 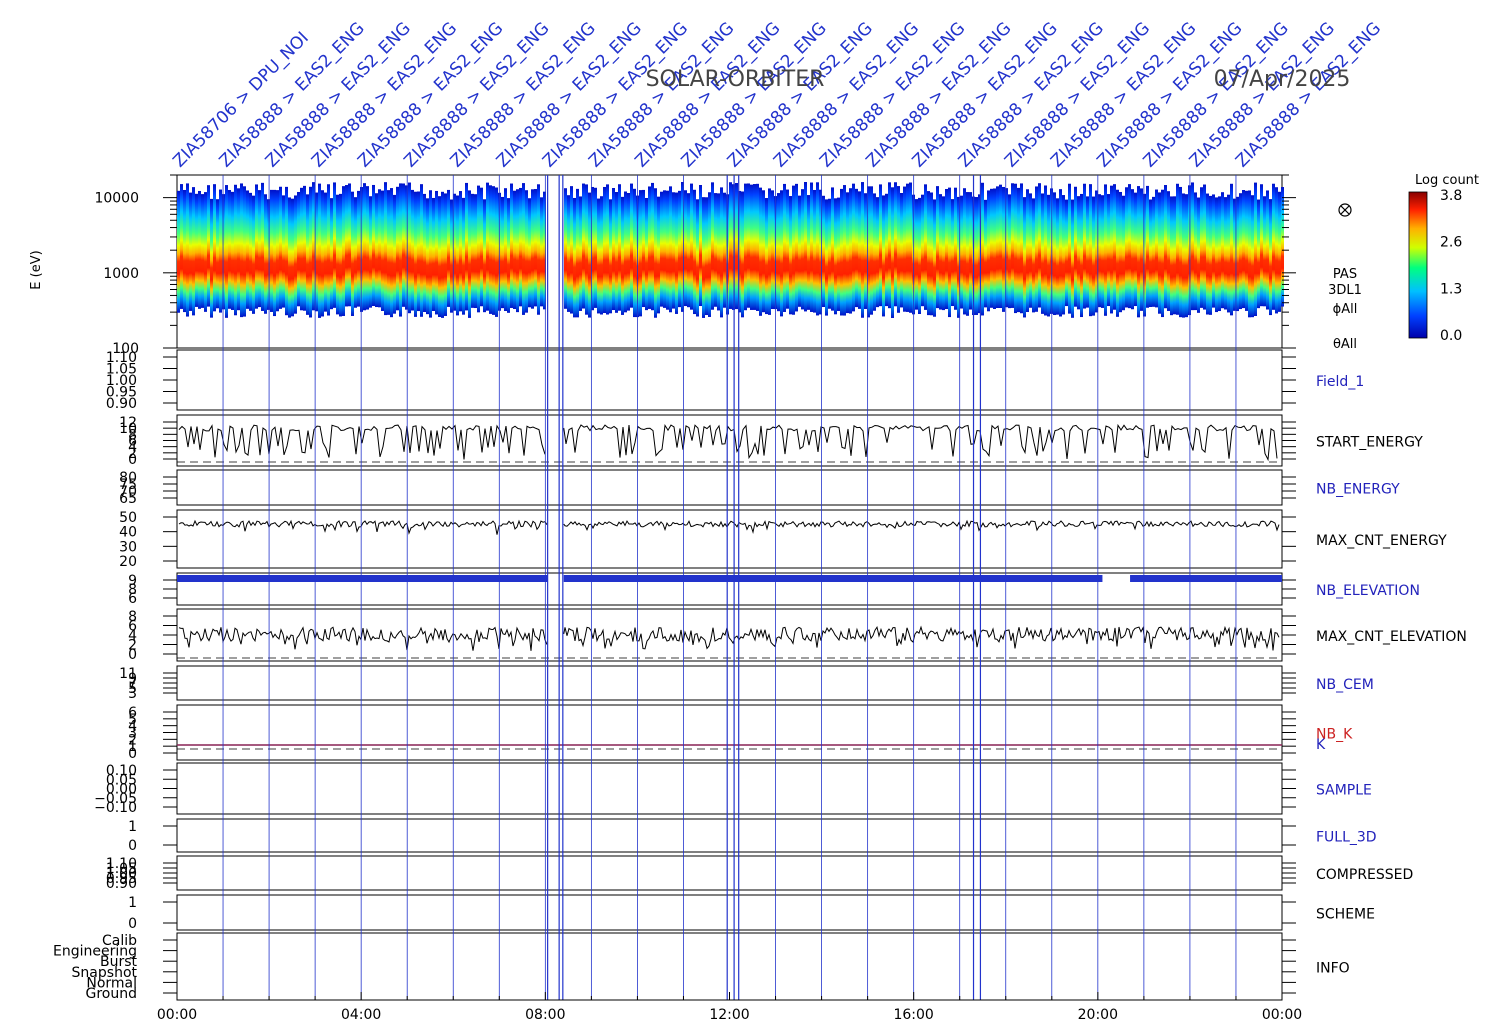 What do you see at coordinates (132, 903) in the screenshot?
I see `panel-tick-label: 1` at bounding box center [132, 903].